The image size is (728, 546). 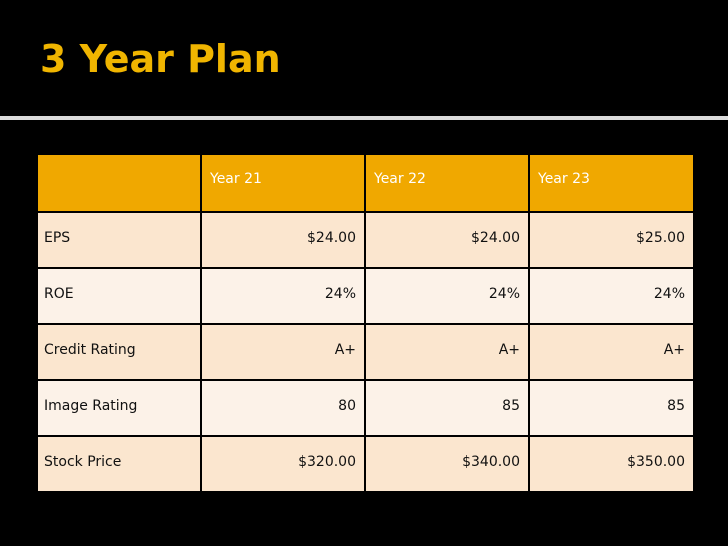 I want to click on table-cell: $340.00, so click(x=447, y=464).